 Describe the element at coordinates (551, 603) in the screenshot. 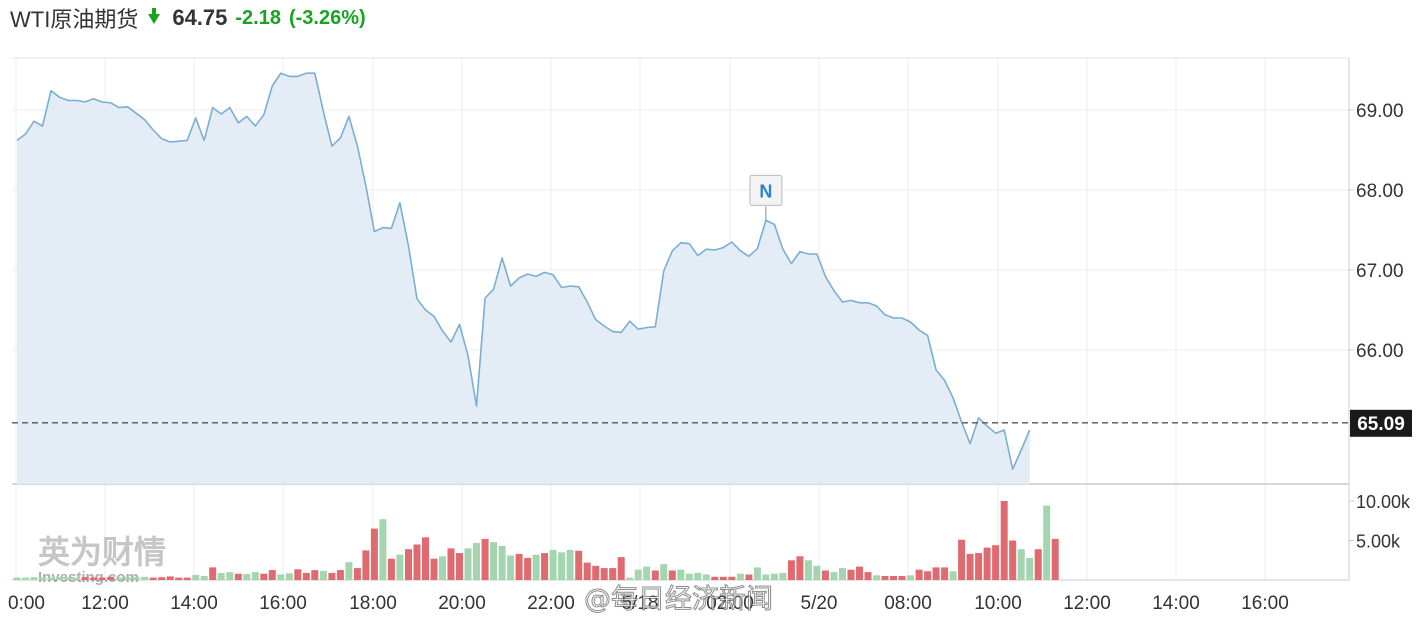

I see `time-tick-label: 22:00` at that location.